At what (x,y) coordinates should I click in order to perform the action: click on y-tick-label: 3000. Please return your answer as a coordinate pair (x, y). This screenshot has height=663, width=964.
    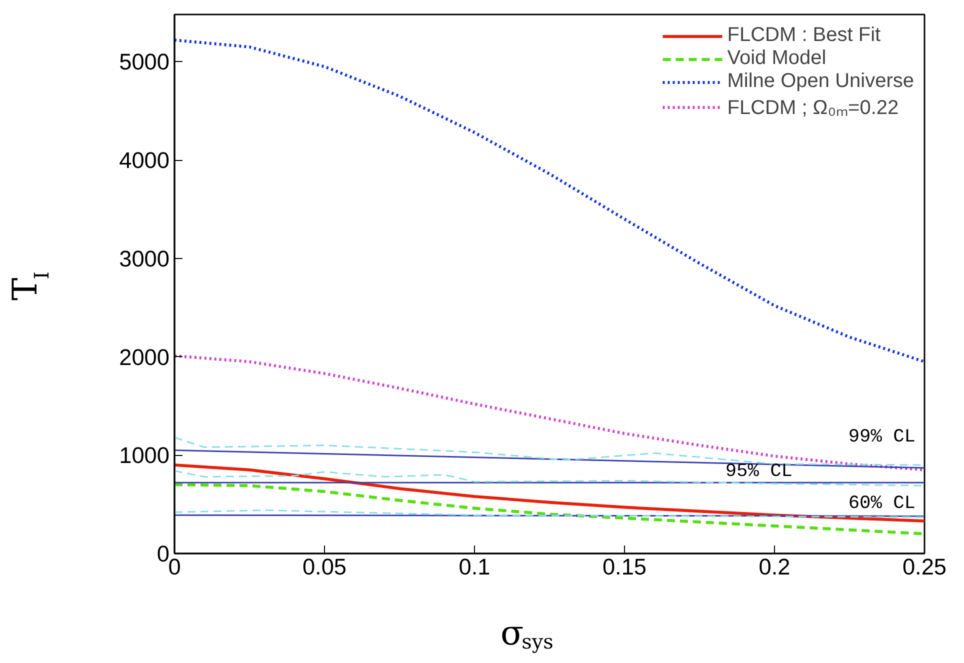
    Looking at the image, I should click on (144, 258).